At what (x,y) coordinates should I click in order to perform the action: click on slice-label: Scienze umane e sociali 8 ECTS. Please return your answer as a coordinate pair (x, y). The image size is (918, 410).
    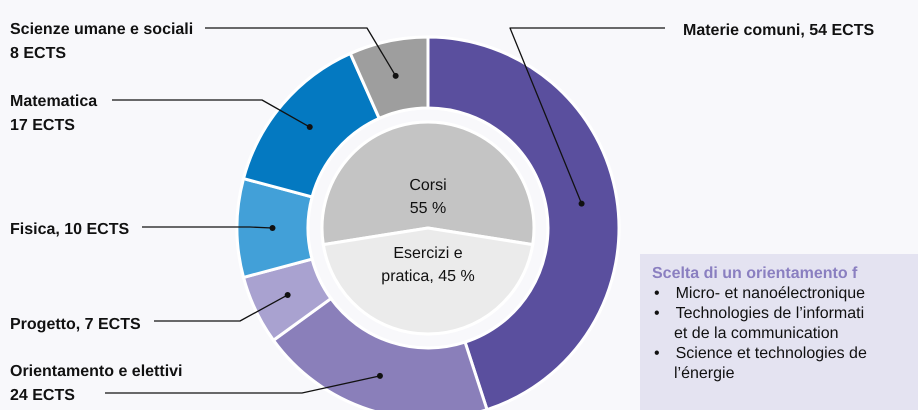
    Looking at the image, I should click on (102, 41).